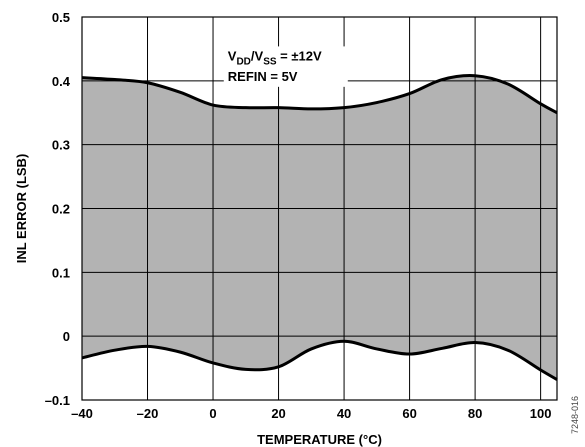 The image size is (585, 447). Describe the element at coordinates (541, 413) in the screenshot. I see `x-tick-label: 100` at that location.